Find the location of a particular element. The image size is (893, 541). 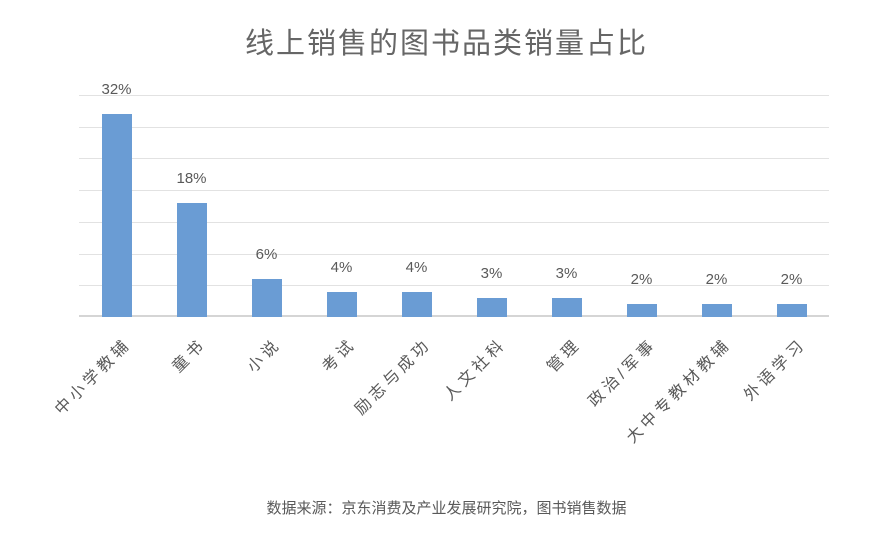

value-label-2: 6% is located at coordinates (266, 254).